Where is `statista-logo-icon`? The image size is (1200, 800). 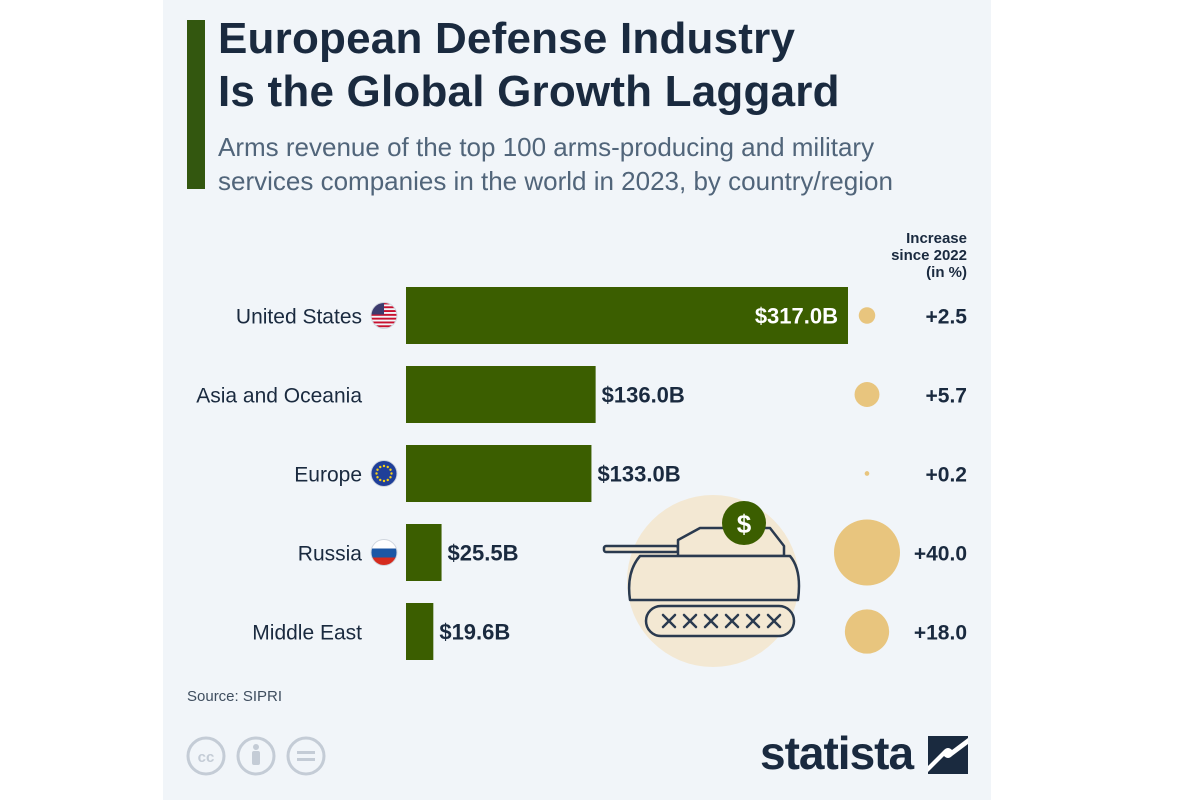
statista-logo-icon is located at coordinates (948, 755).